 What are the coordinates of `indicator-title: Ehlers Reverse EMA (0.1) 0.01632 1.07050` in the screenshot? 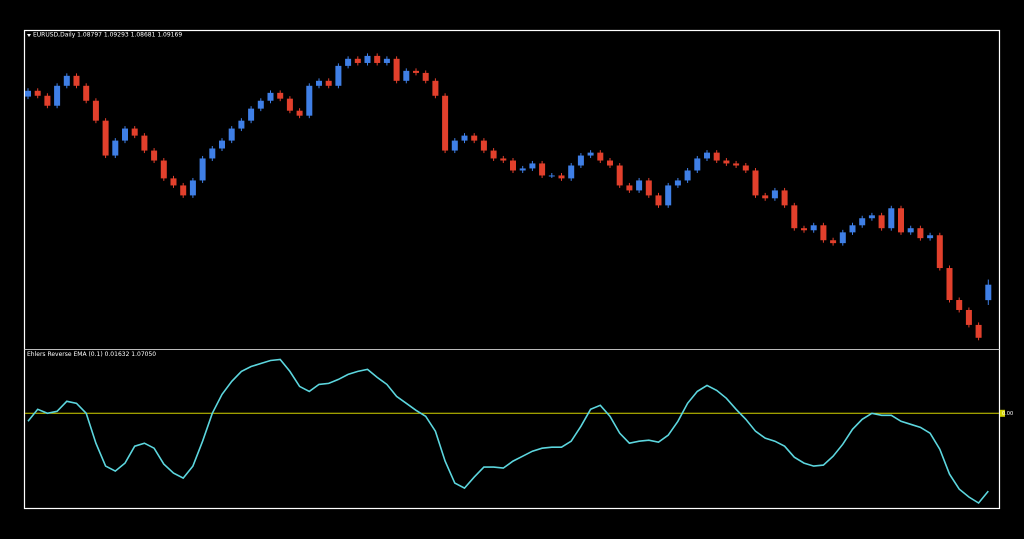 It's located at (91, 354).